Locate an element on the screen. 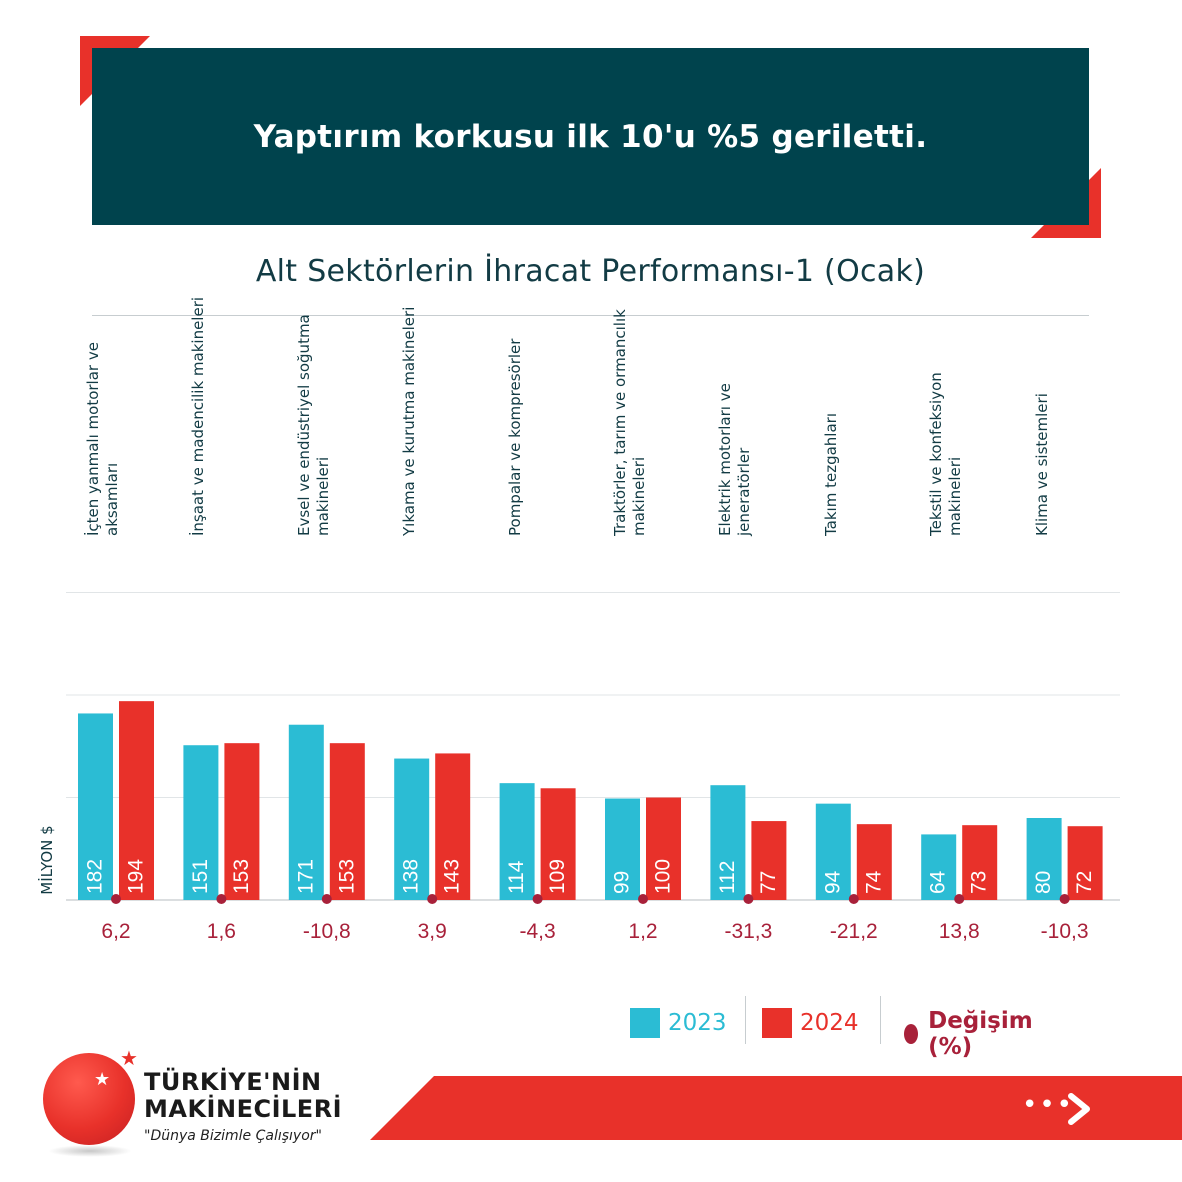 The width and height of the screenshot is (1182, 1182). bar-value-label-2023-10: 80 is located at coordinates (1043, 882).